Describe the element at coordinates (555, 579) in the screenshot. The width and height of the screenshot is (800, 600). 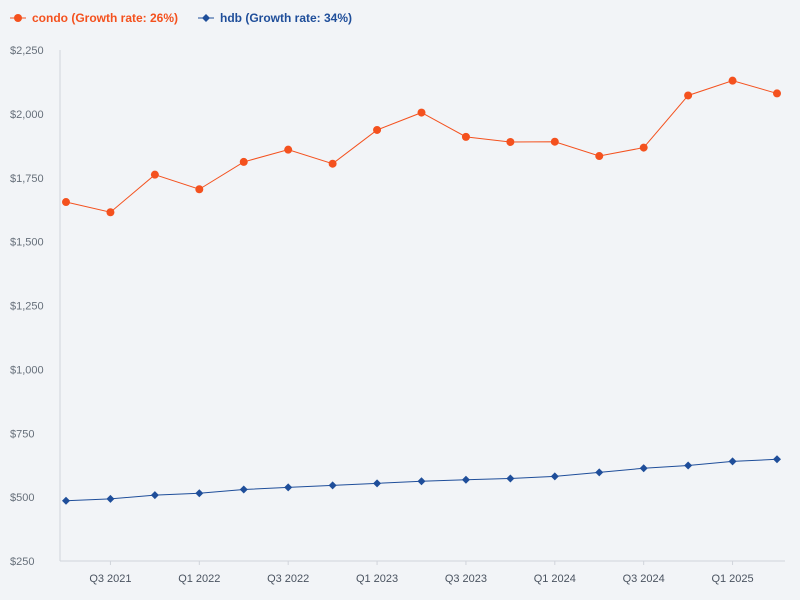
I see `x-tick-label: Q1 2024` at that location.